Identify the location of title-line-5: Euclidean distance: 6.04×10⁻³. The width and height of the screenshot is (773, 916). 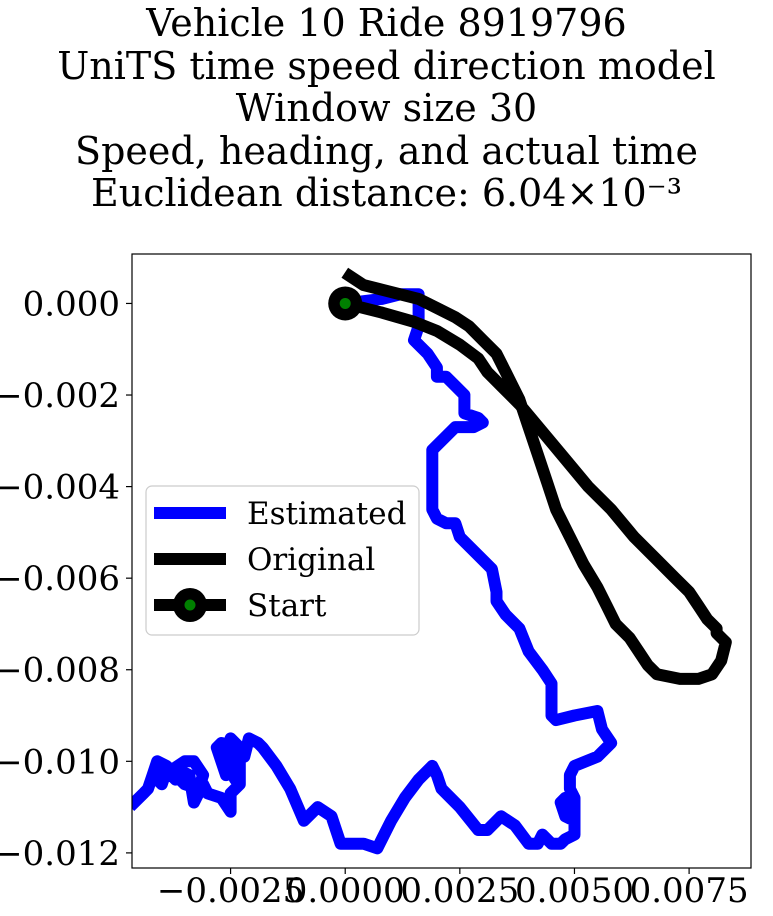
(386, 193).